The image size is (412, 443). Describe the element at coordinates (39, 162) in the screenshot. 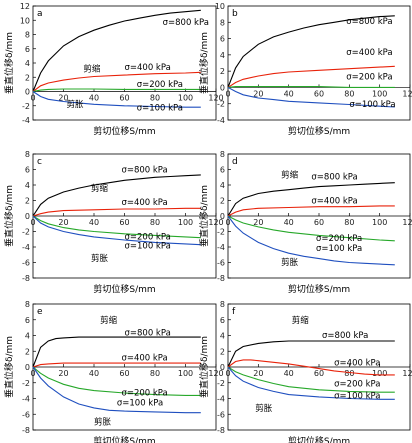

I see `panel-letter: c` at that location.